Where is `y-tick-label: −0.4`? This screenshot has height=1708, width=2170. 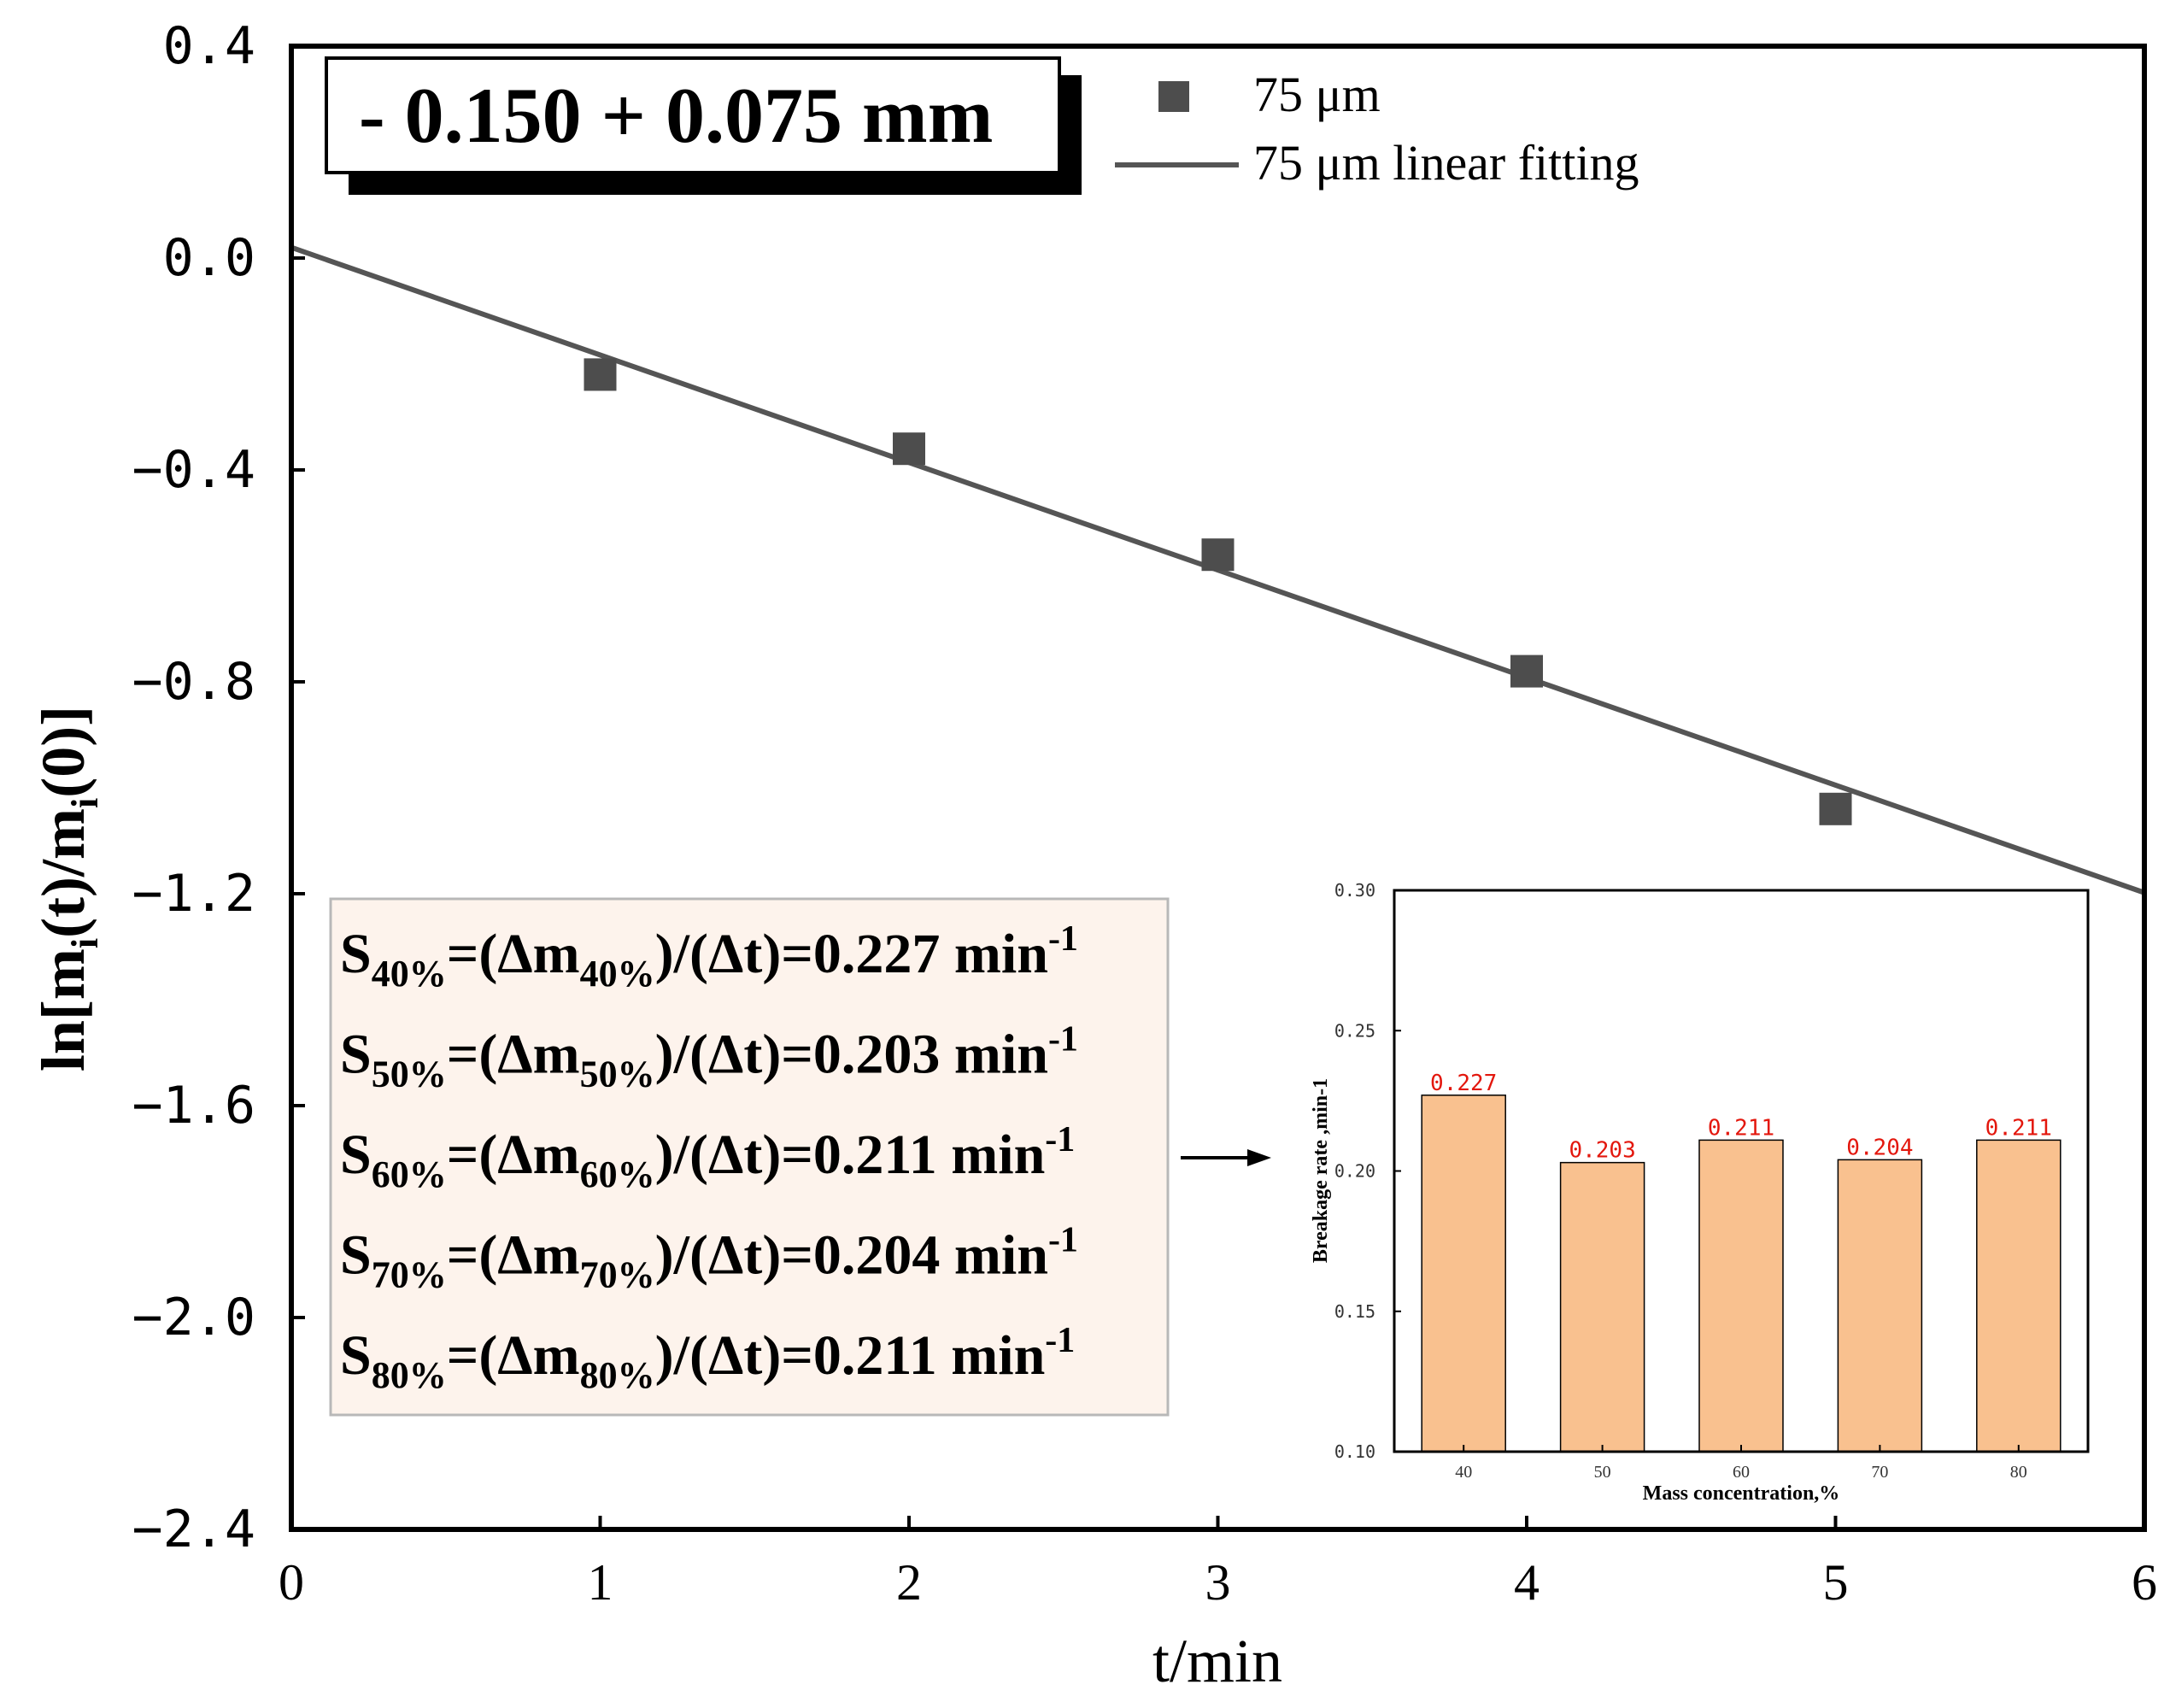 y-tick-label: −0.4 is located at coordinates (194, 470).